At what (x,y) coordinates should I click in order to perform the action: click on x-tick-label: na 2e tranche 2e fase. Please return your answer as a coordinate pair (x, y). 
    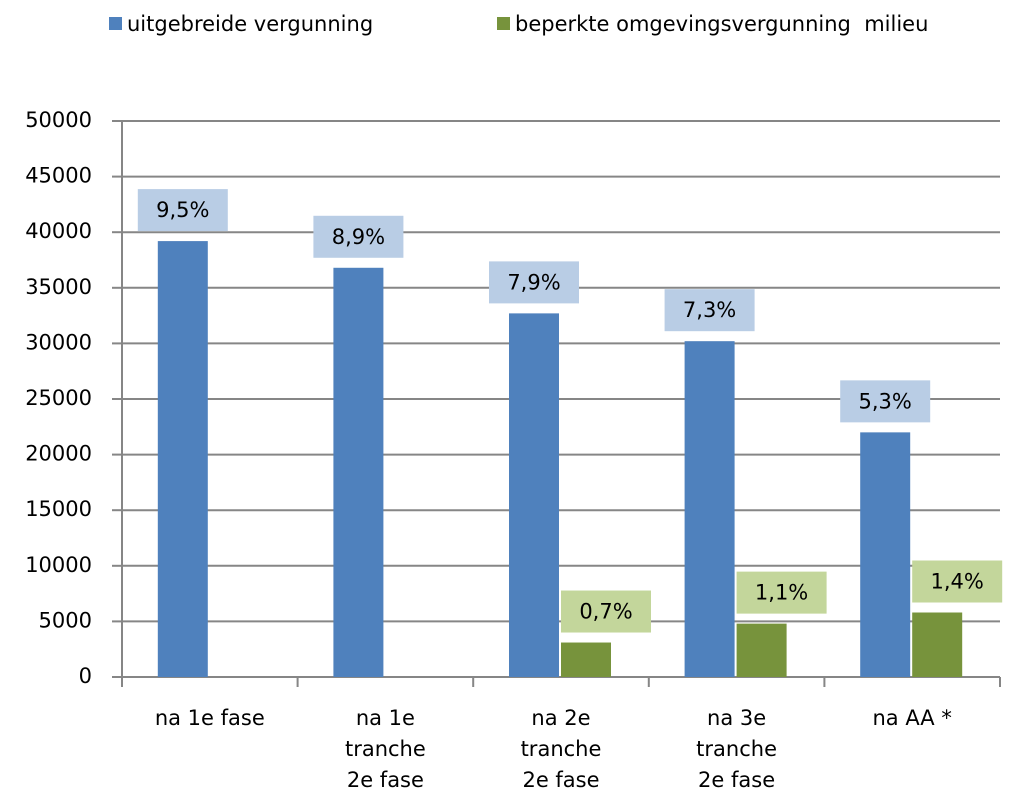
    Looking at the image, I should click on (561, 749).